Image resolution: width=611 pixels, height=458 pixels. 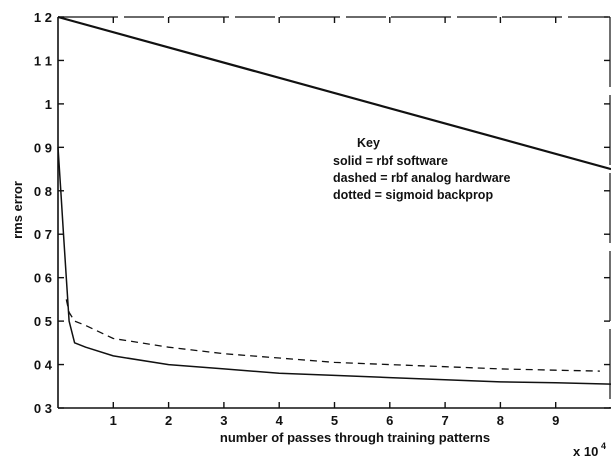 What do you see at coordinates (43, 17) in the screenshot?
I see `y-tick-label: 1 2` at bounding box center [43, 17].